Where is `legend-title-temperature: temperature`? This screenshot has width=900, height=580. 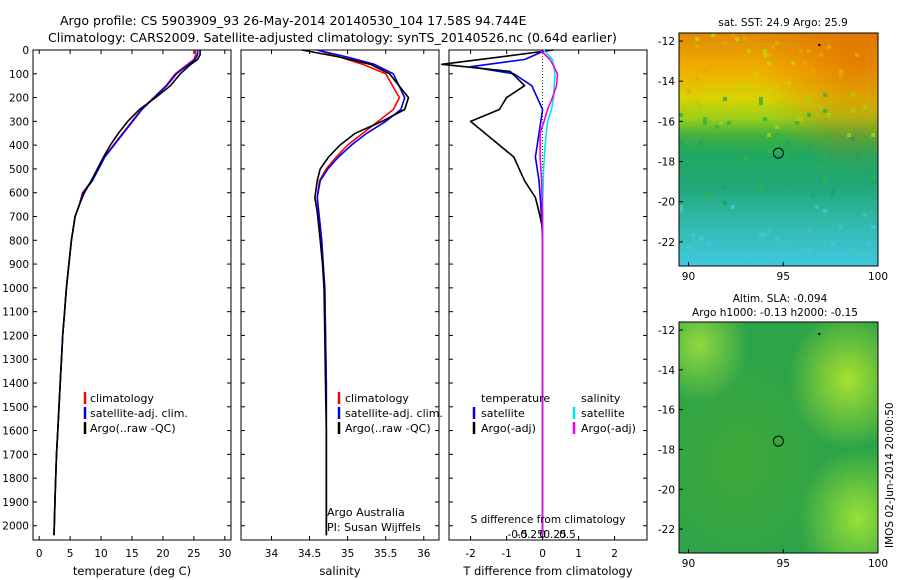
legend-title-temperature: temperature is located at coordinates (515, 398).